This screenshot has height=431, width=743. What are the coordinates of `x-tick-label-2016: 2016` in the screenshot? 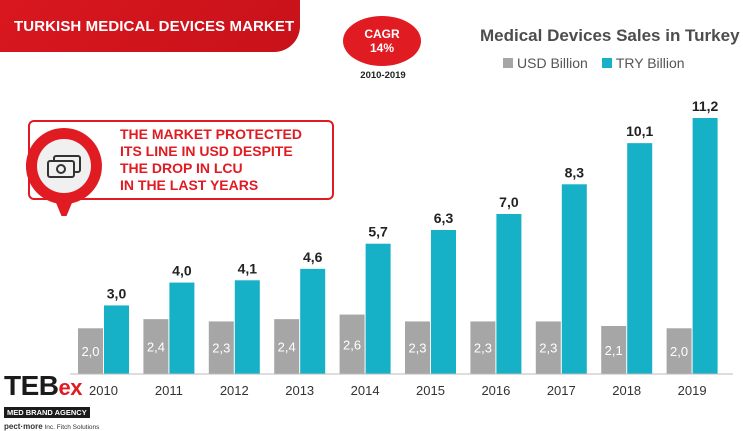 It's located at (495, 390).